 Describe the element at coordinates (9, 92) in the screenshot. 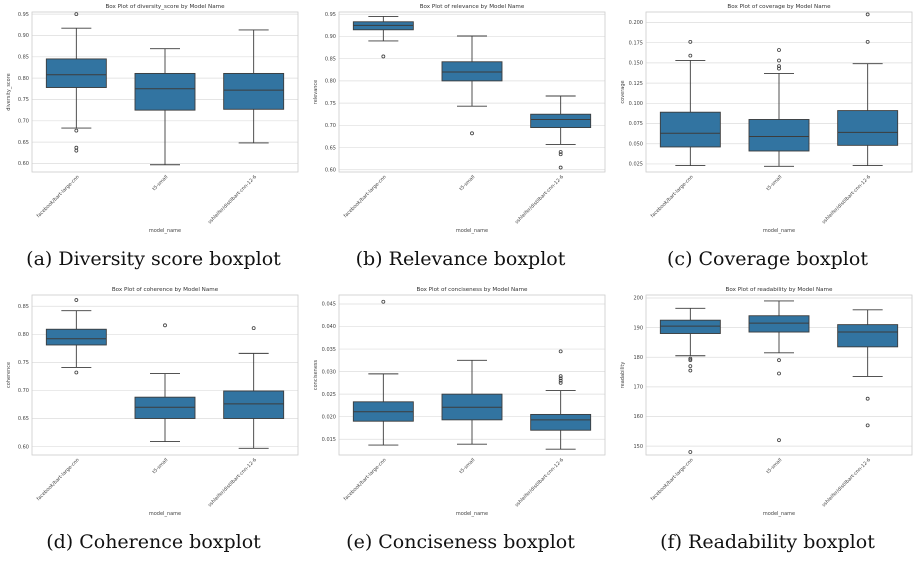

I see `y-axis-label: diversity_score` at that location.